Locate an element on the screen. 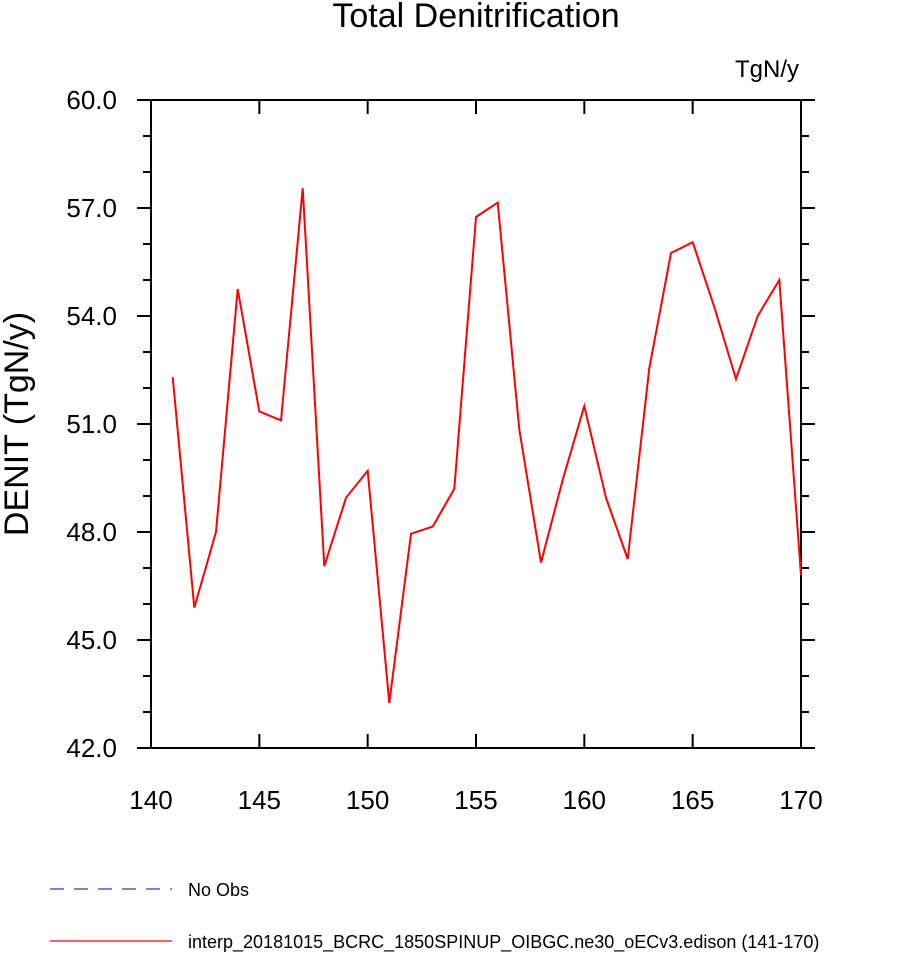 This screenshot has height=953, width=899. y-tick-label: 45.0 is located at coordinates (91, 640).